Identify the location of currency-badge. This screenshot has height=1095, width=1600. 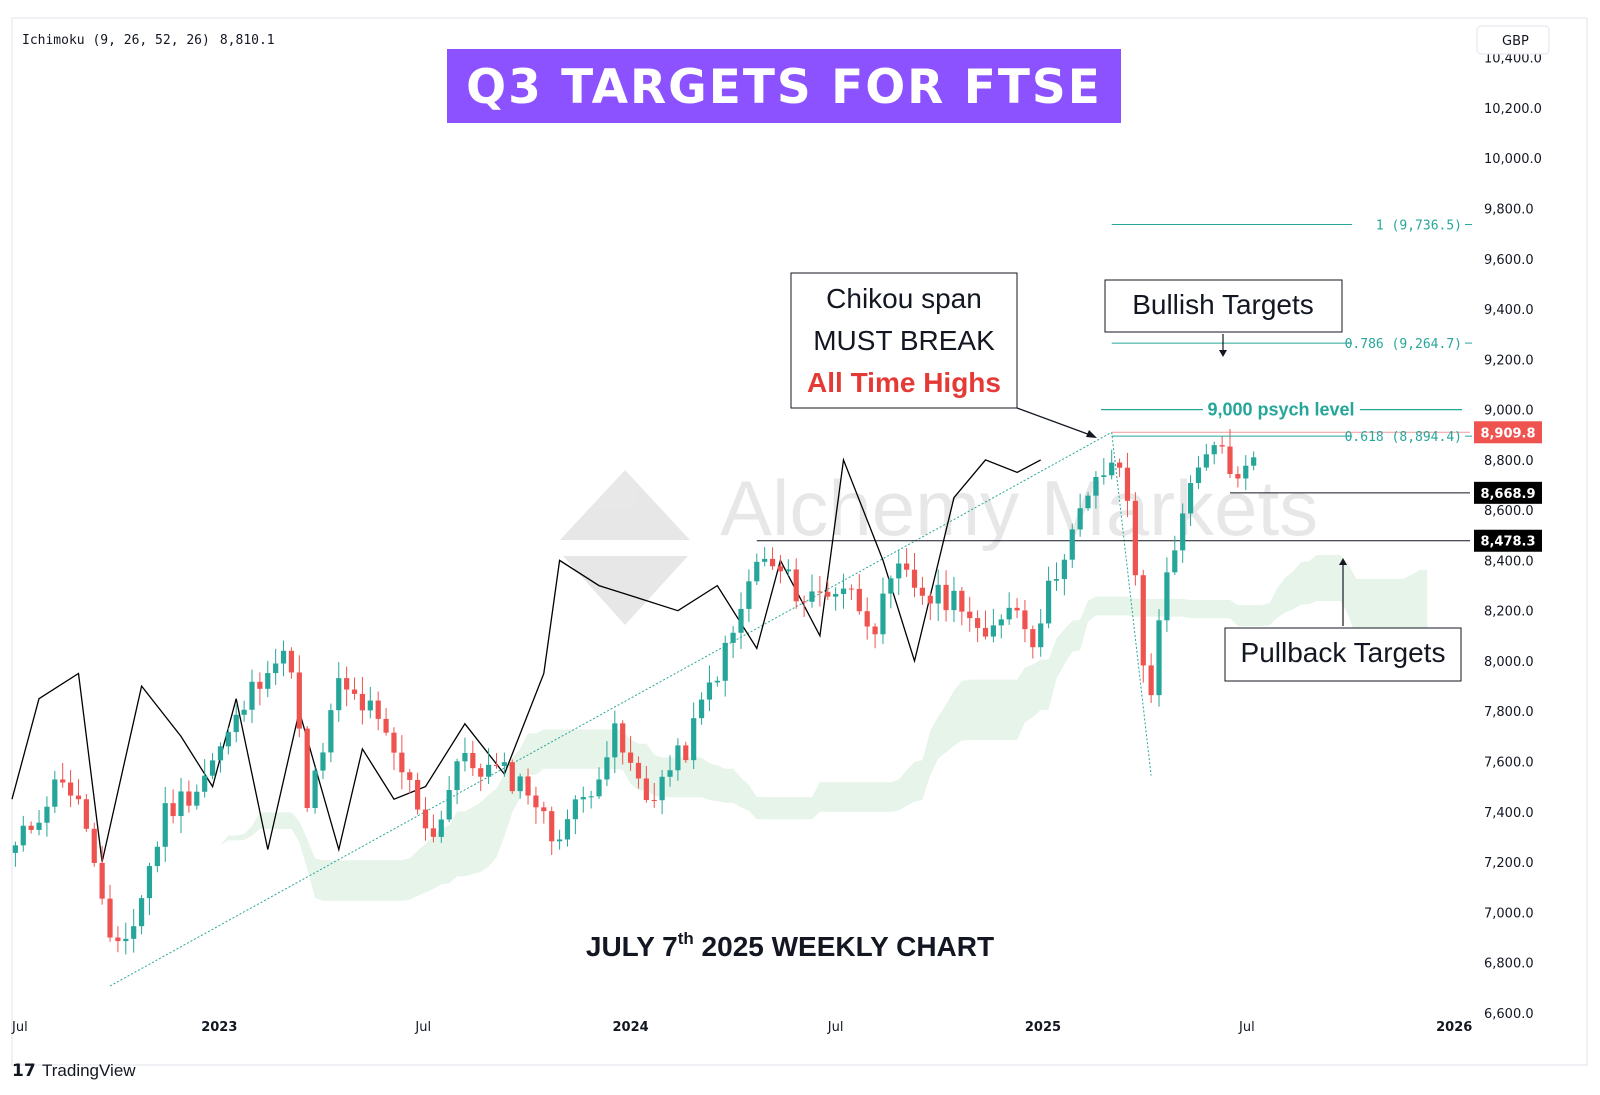
(1513, 40).